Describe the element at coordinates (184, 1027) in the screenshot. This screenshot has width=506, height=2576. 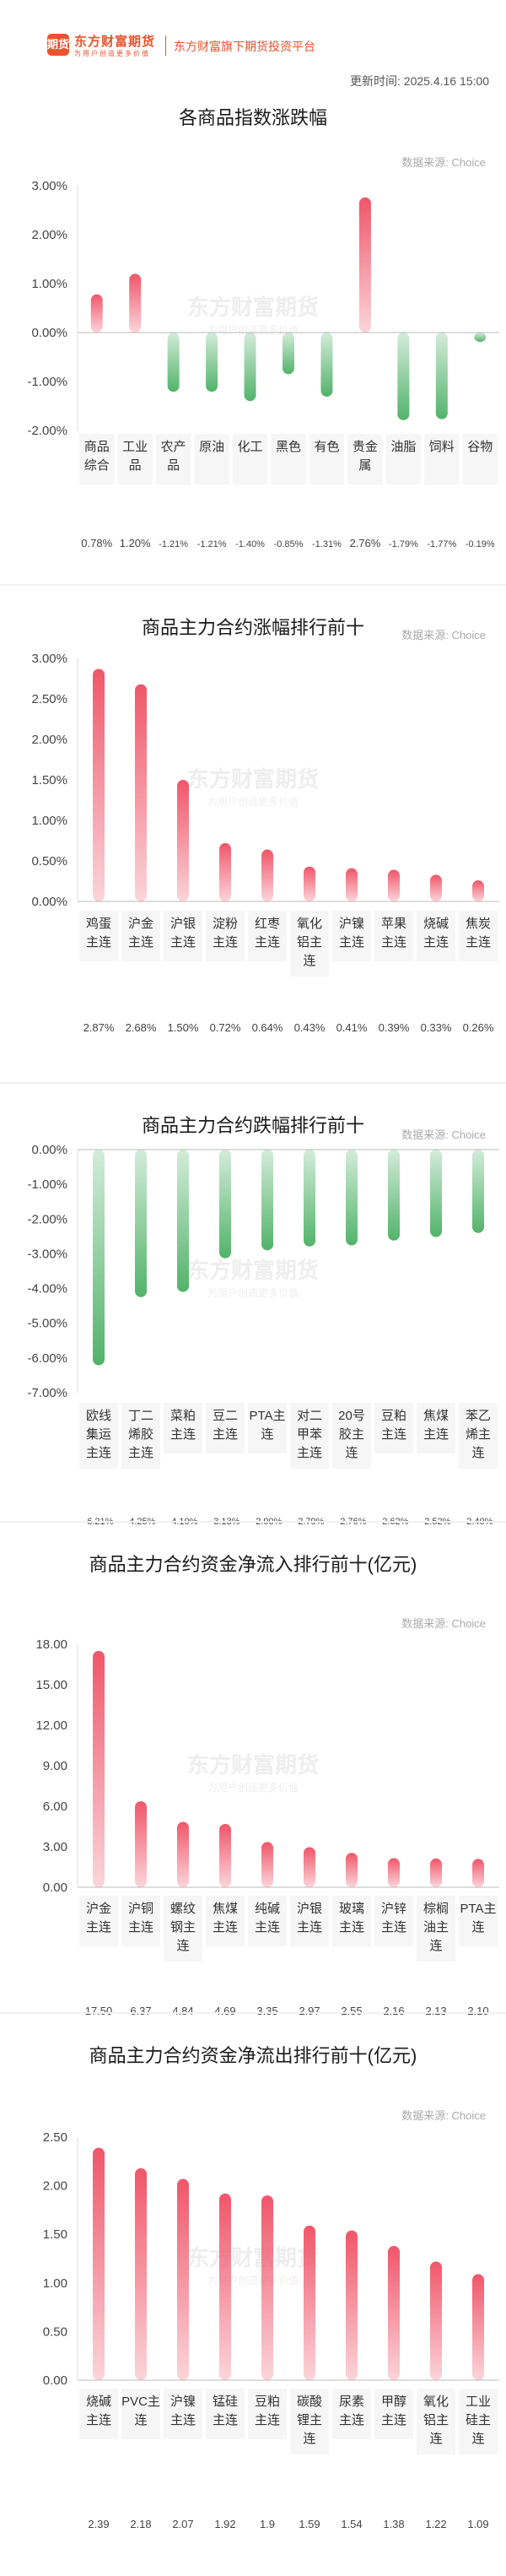
I see `value-label: 1.50%` at that location.